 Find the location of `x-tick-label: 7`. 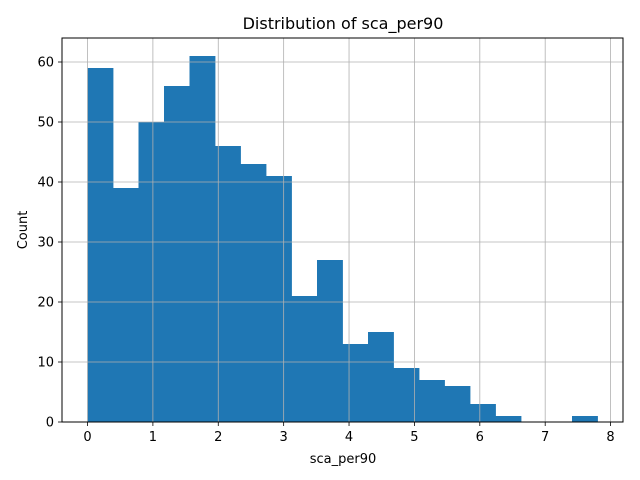

x-tick-label: 7 is located at coordinates (545, 437).